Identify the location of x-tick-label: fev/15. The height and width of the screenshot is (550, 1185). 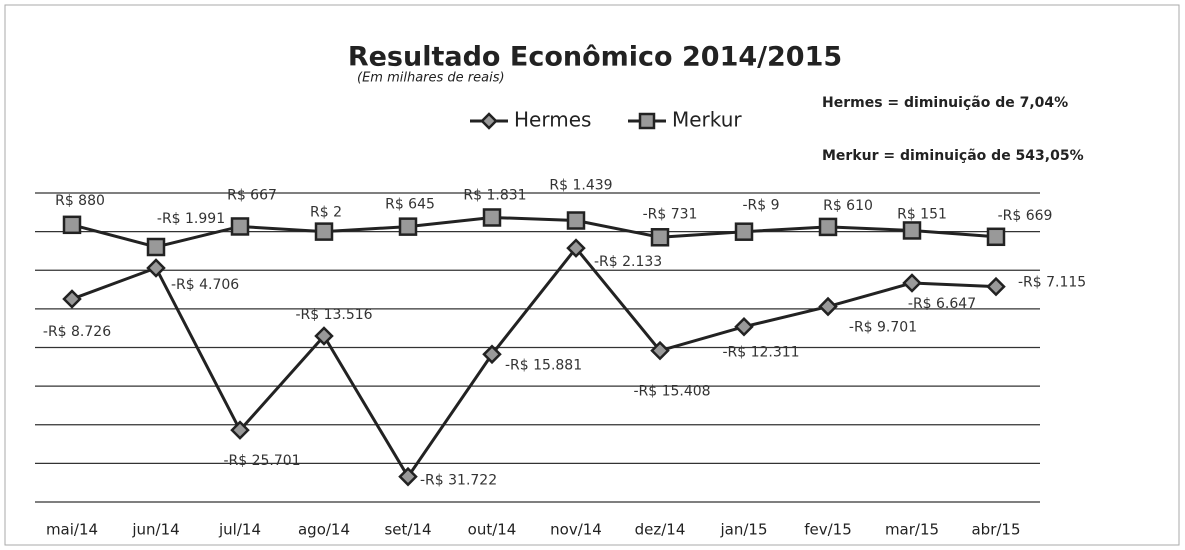
(828, 530).